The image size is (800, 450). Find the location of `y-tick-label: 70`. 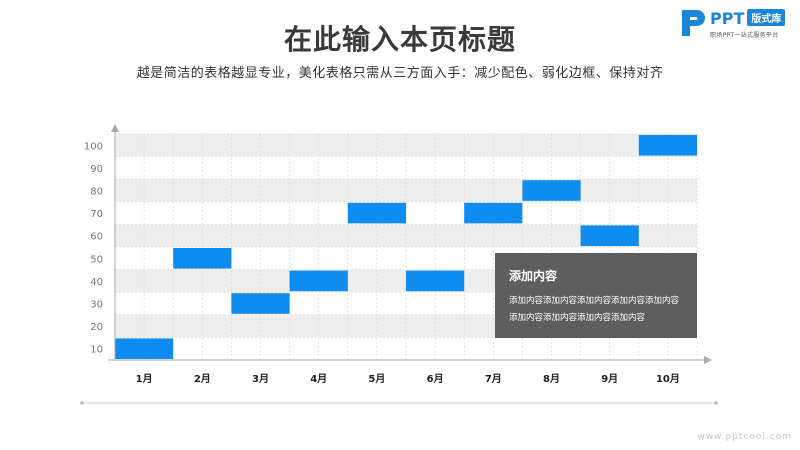

y-tick-label: 70 is located at coordinates (96, 214).